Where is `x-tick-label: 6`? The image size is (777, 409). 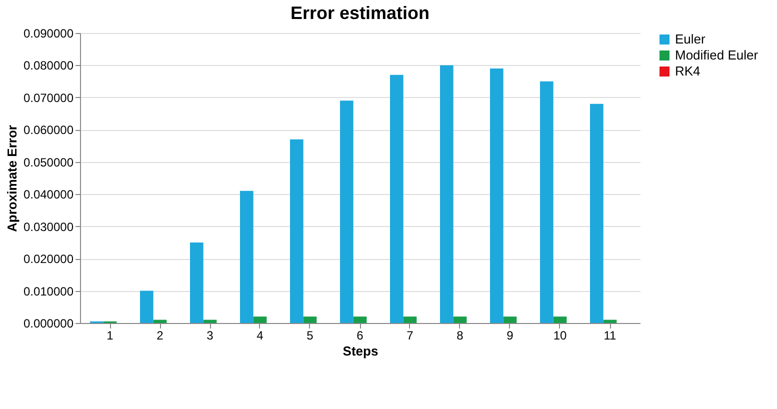 x-tick-label: 6 is located at coordinates (360, 335).